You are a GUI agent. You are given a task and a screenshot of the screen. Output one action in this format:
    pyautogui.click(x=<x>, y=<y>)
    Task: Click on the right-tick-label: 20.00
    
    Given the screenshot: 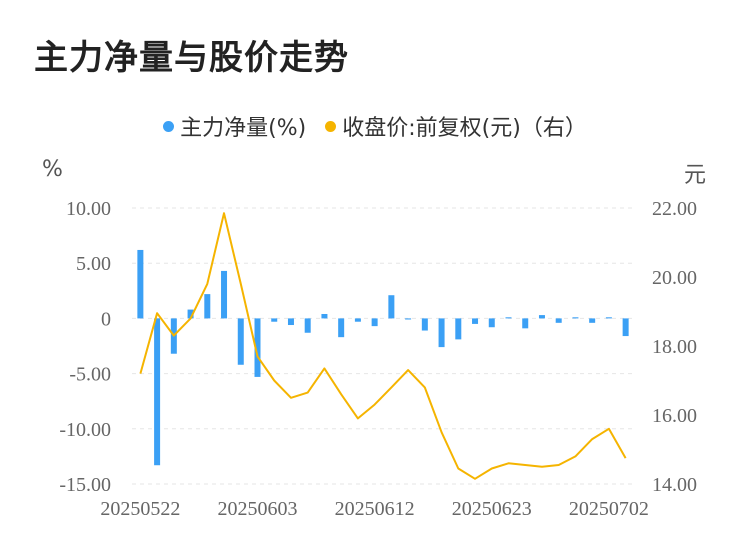 What is the action you would take?
    pyautogui.click(x=674, y=278)
    